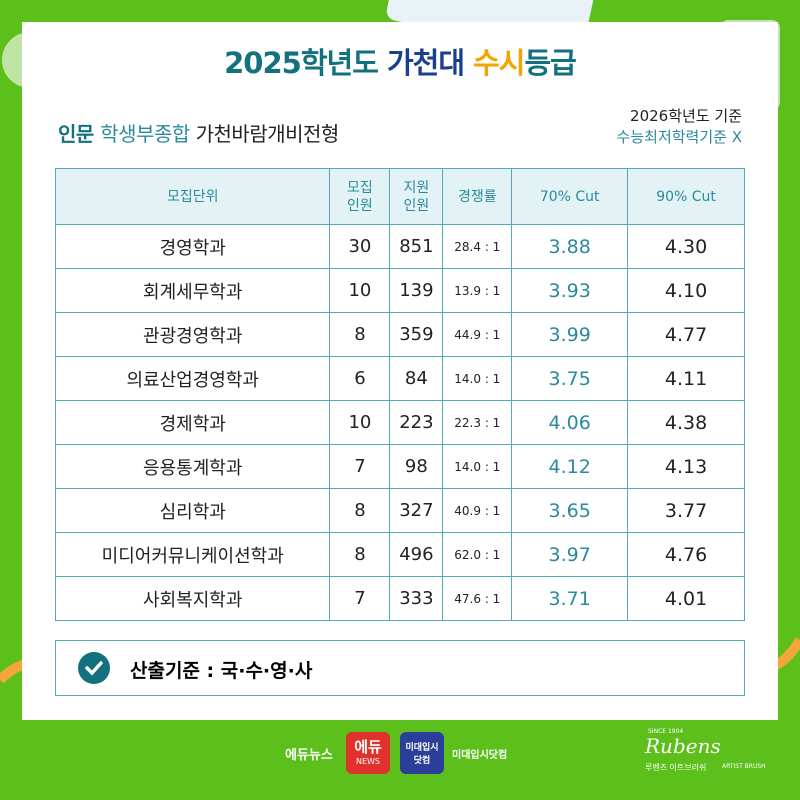  I want to click on table-cell: 3.77, so click(686, 510).